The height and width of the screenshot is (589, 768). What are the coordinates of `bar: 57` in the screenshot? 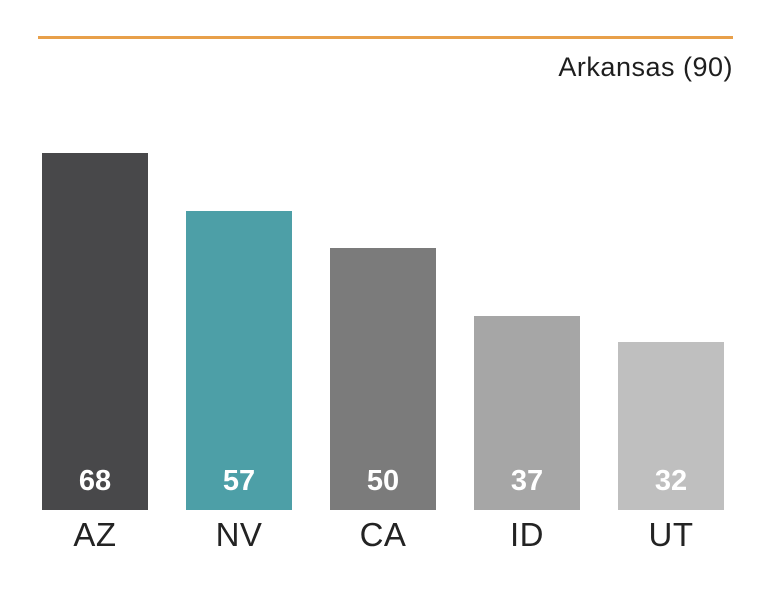 It's located at (239, 360).